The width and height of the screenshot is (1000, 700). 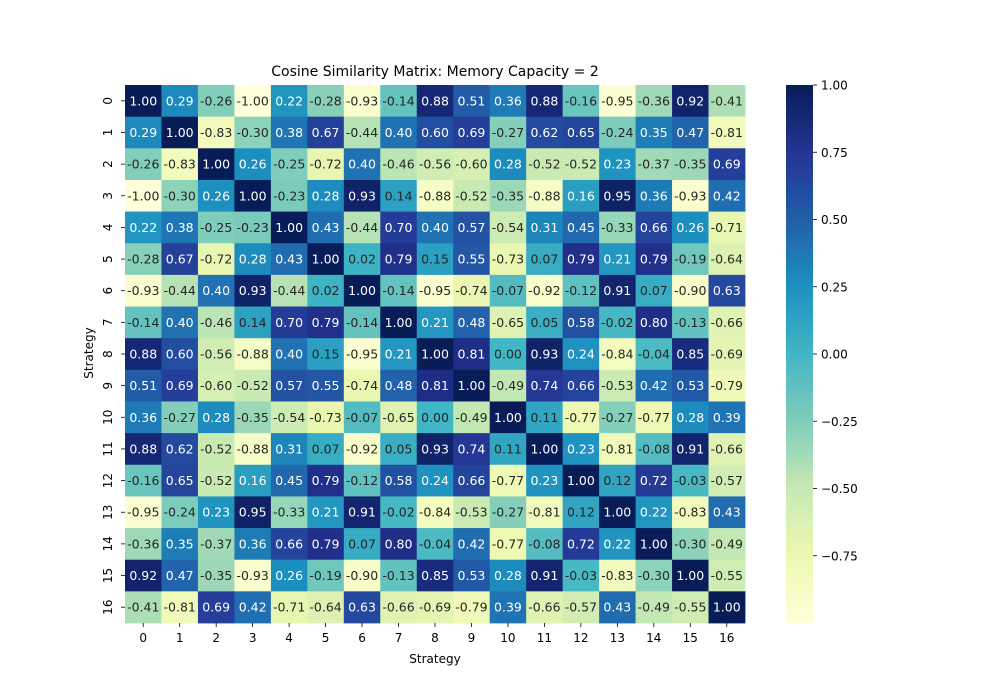 What do you see at coordinates (108, 196) in the screenshot?
I see `y-tick-label: 3` at bounding box center [108, 196].